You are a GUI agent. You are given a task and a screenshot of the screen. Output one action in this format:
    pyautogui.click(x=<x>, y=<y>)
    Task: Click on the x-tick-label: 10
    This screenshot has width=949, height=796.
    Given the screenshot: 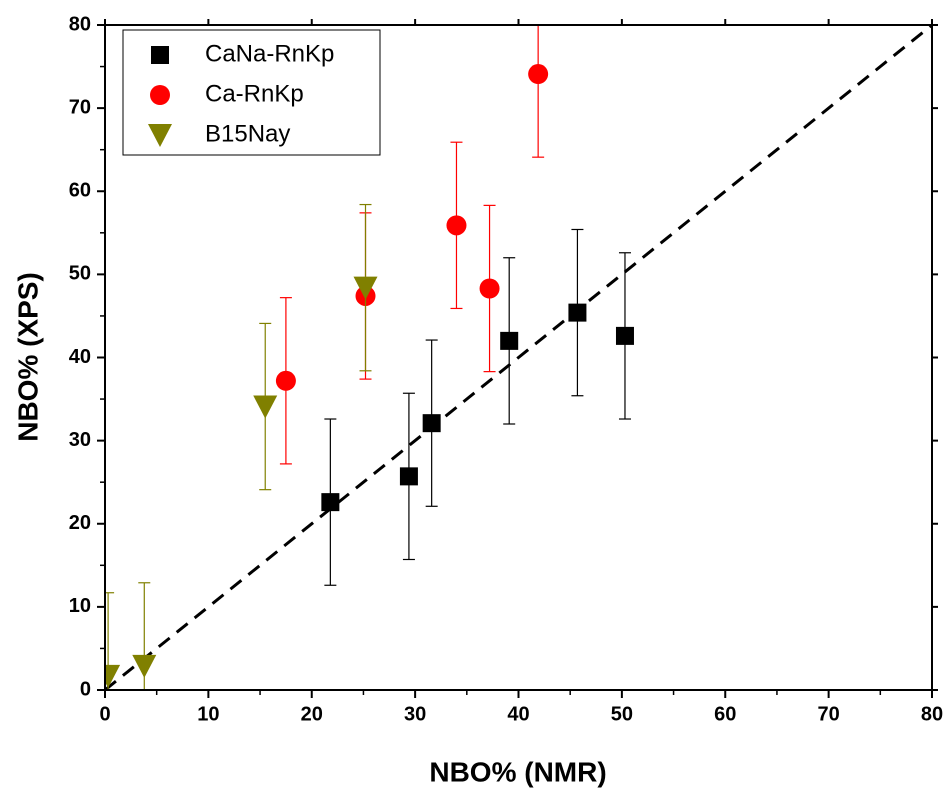 What is the action you would take?
    pyautogui.click(x=208, y=714)
    